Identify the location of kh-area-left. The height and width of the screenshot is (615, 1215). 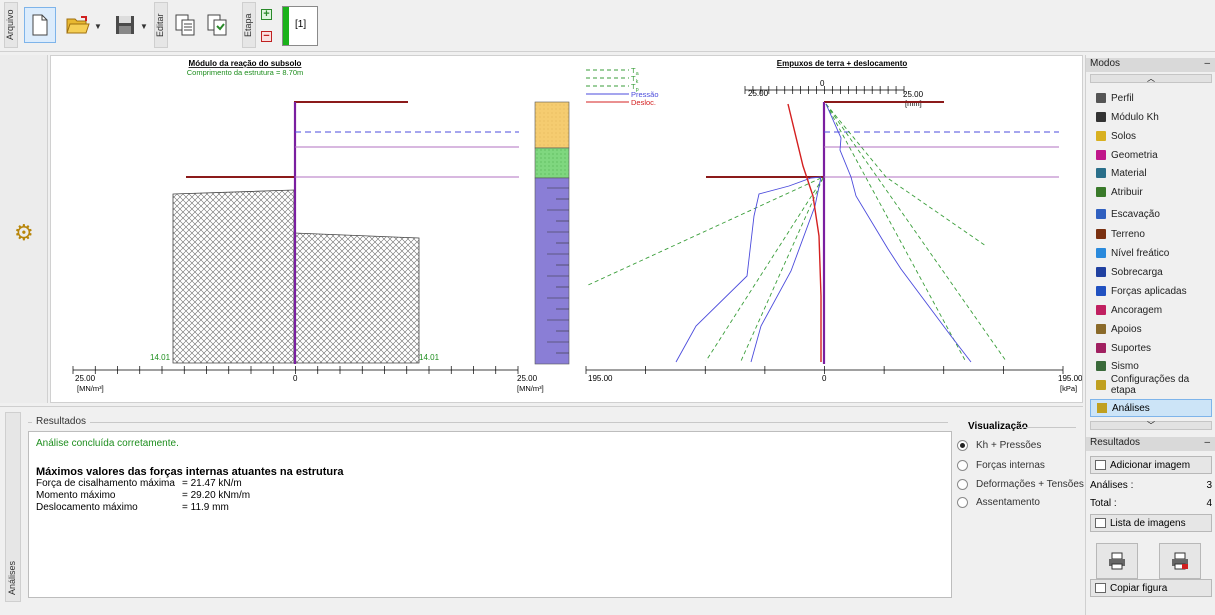
(233, 276).